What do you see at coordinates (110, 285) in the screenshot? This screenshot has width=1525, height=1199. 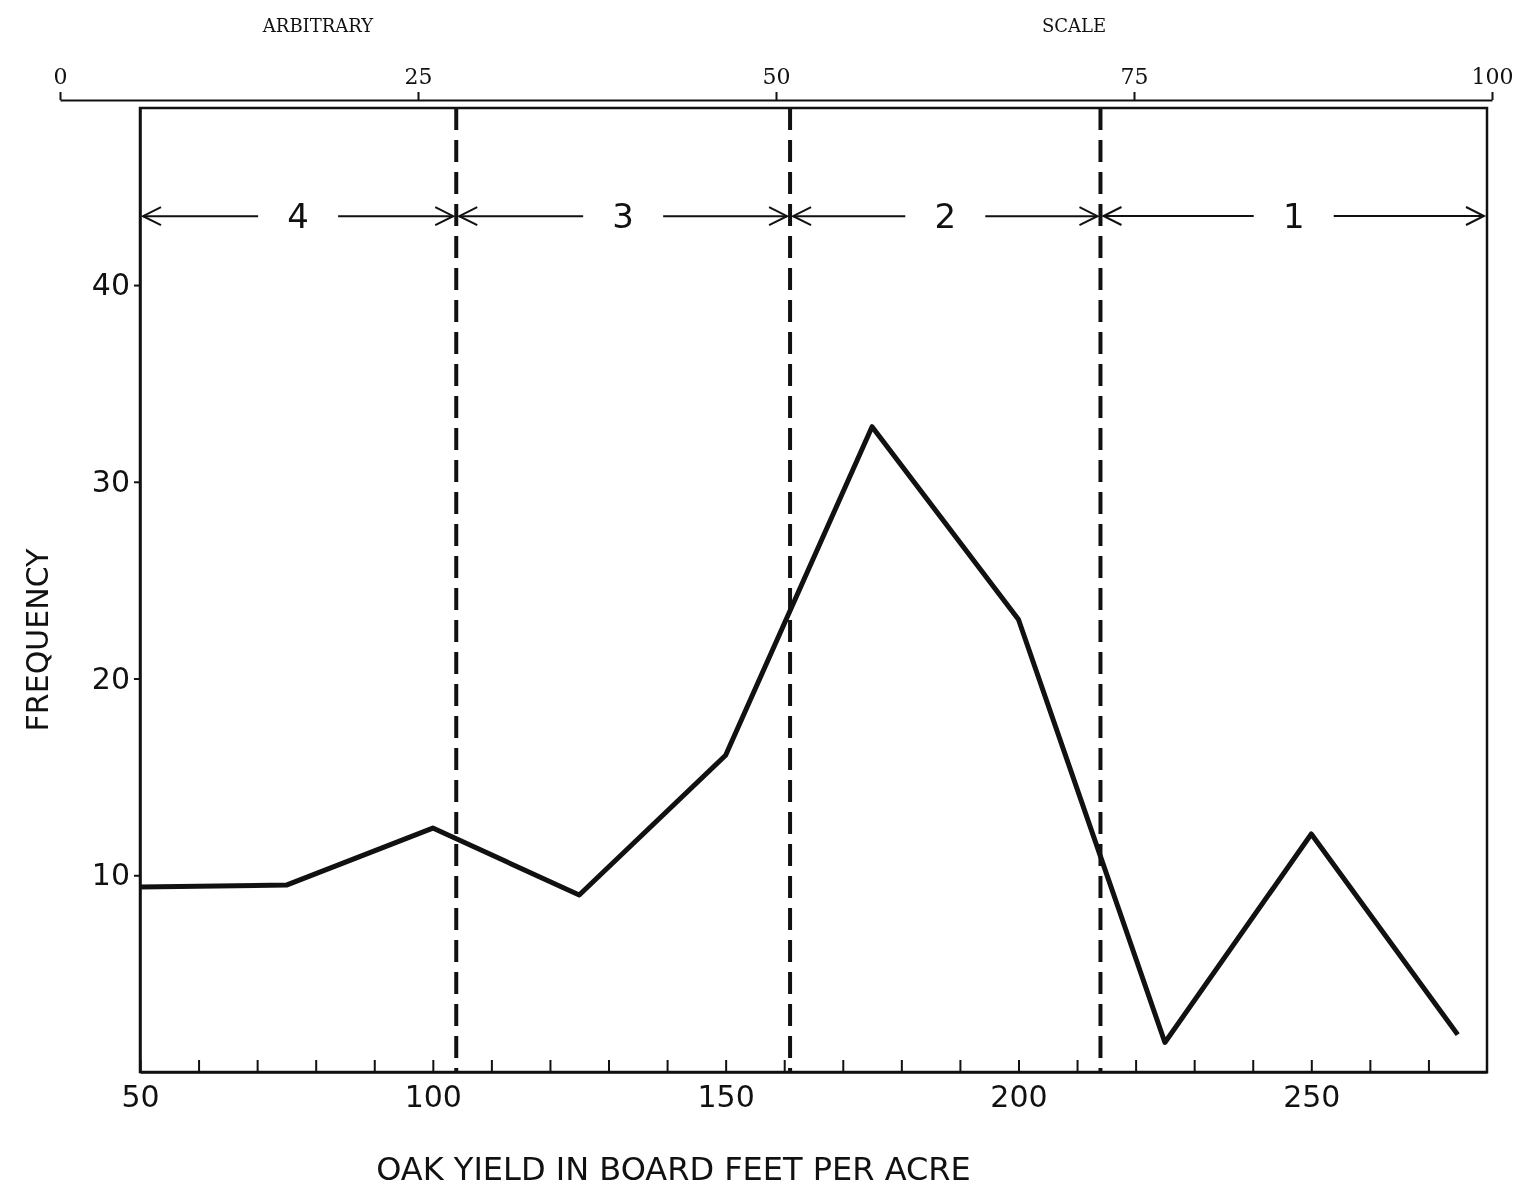 I see `y-tick-label: 40` at bounding box center [110, 285].